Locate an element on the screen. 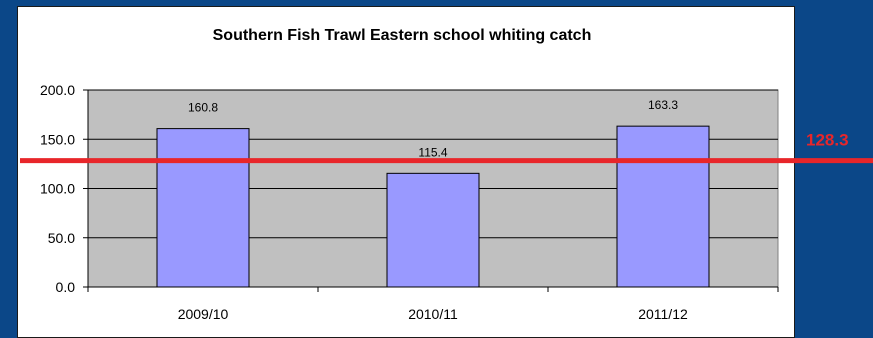  y-tick-label: 200.0 is located at coordinates (57, 90).